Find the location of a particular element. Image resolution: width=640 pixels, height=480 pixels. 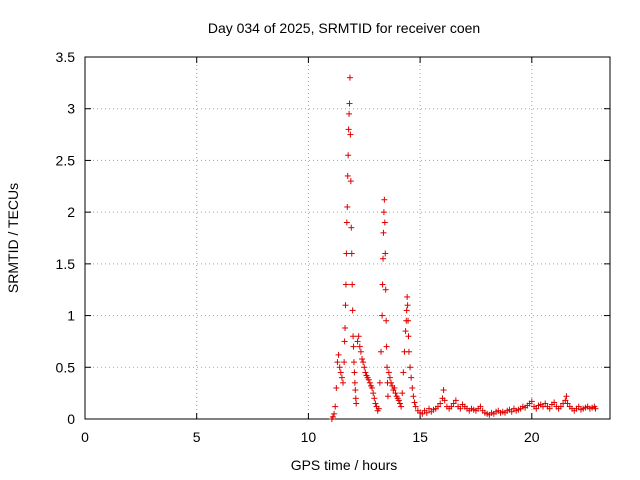

y-tick-label: 0.5 is located at coordinates (66, 367).